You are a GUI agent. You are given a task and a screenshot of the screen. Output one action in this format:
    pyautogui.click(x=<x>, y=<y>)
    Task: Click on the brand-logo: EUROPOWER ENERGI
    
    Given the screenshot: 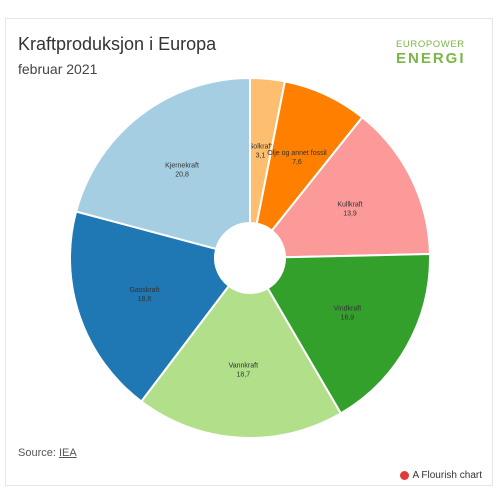 What is the action you would take?
    pyautogui.click(x=436, y=53)
    